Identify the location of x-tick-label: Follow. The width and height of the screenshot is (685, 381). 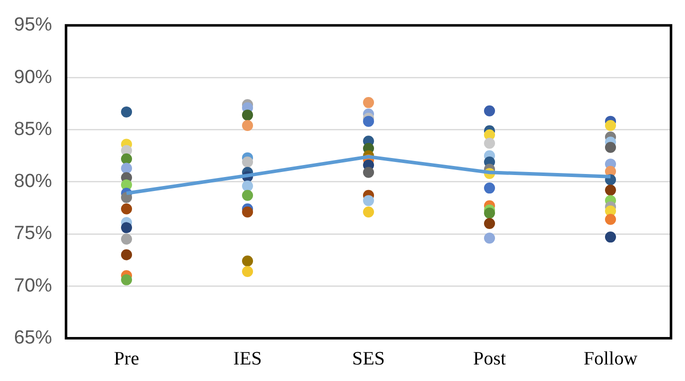
(611, 359).